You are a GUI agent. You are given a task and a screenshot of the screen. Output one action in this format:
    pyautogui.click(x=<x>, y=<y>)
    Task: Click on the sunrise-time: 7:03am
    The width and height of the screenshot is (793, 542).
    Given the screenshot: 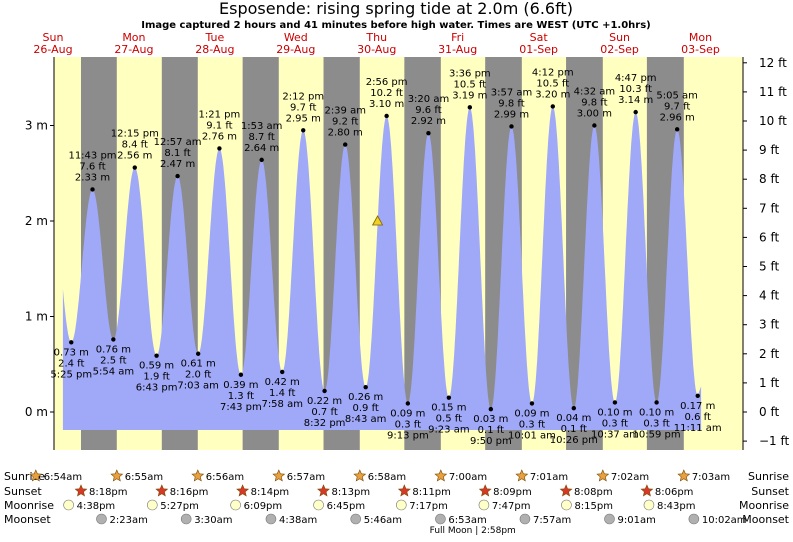 What is the action you would take?
    pyautogui.click(x=711, y=477)
    